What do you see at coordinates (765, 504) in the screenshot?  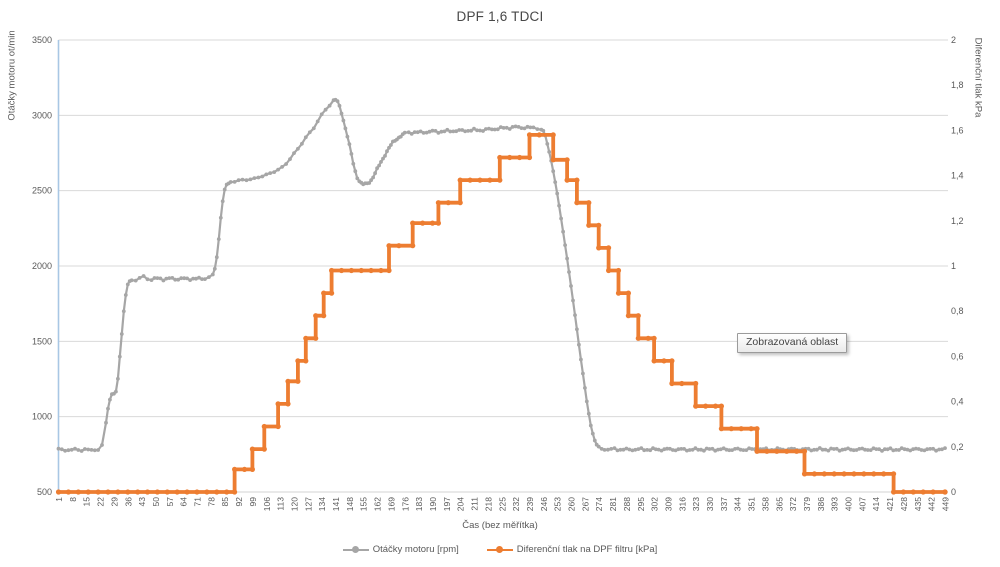 I see `x-tick-label: 358` at bounding box center [765, 504].